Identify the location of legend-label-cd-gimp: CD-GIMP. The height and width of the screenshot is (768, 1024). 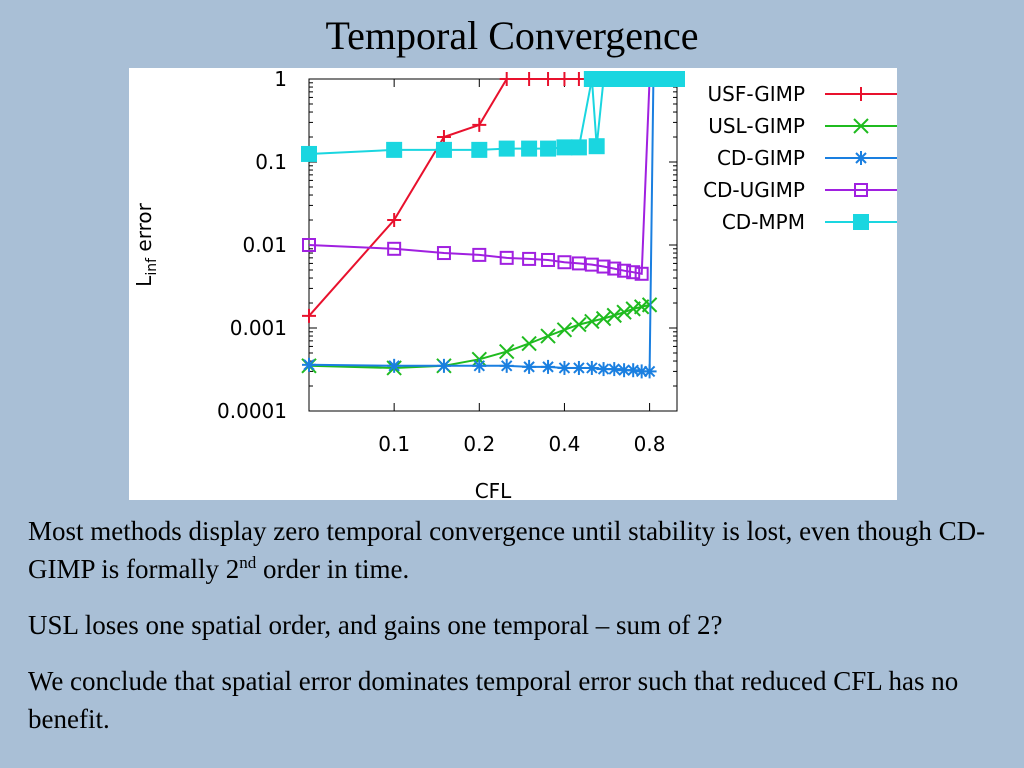
(761, 158).